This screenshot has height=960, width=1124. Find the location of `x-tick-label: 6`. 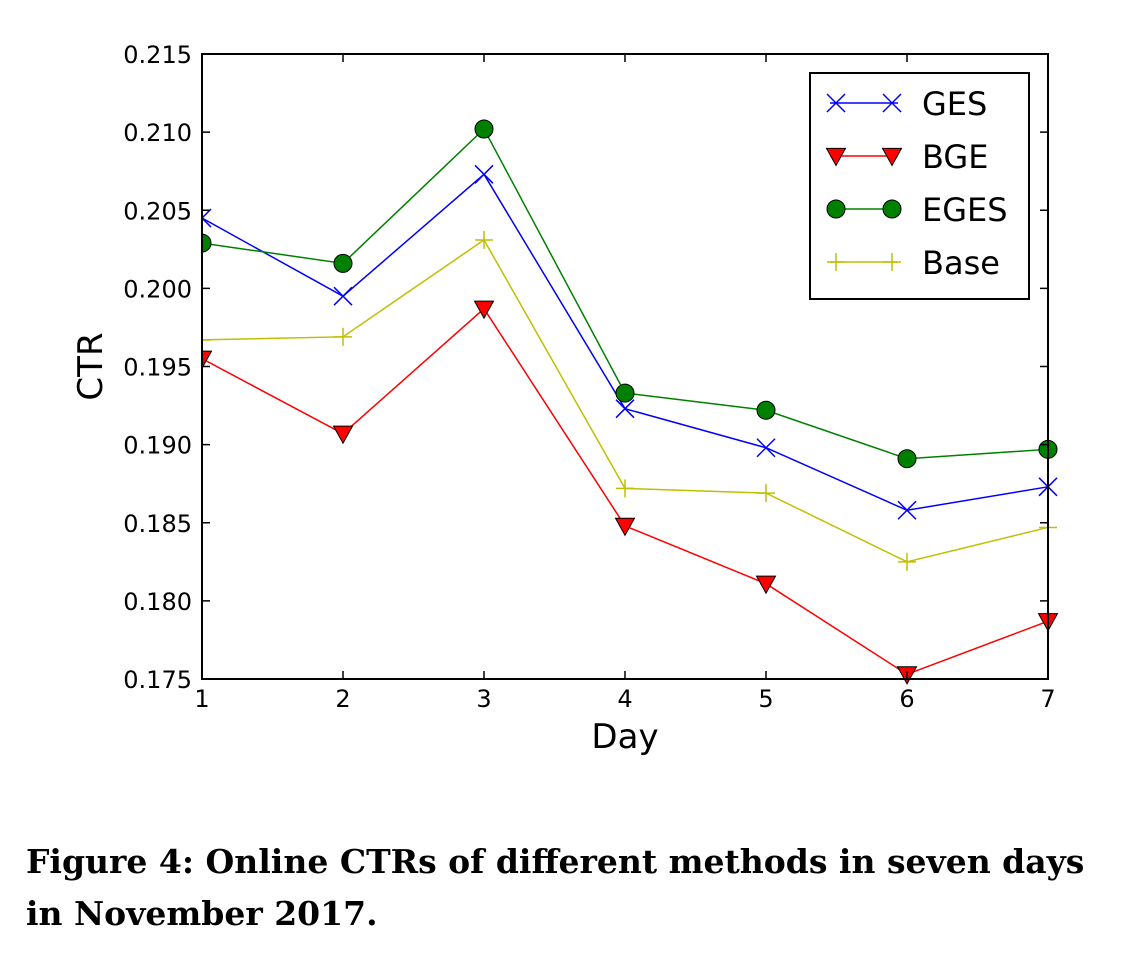

x-tick-label: 6 is located at coordinates (906, 699).